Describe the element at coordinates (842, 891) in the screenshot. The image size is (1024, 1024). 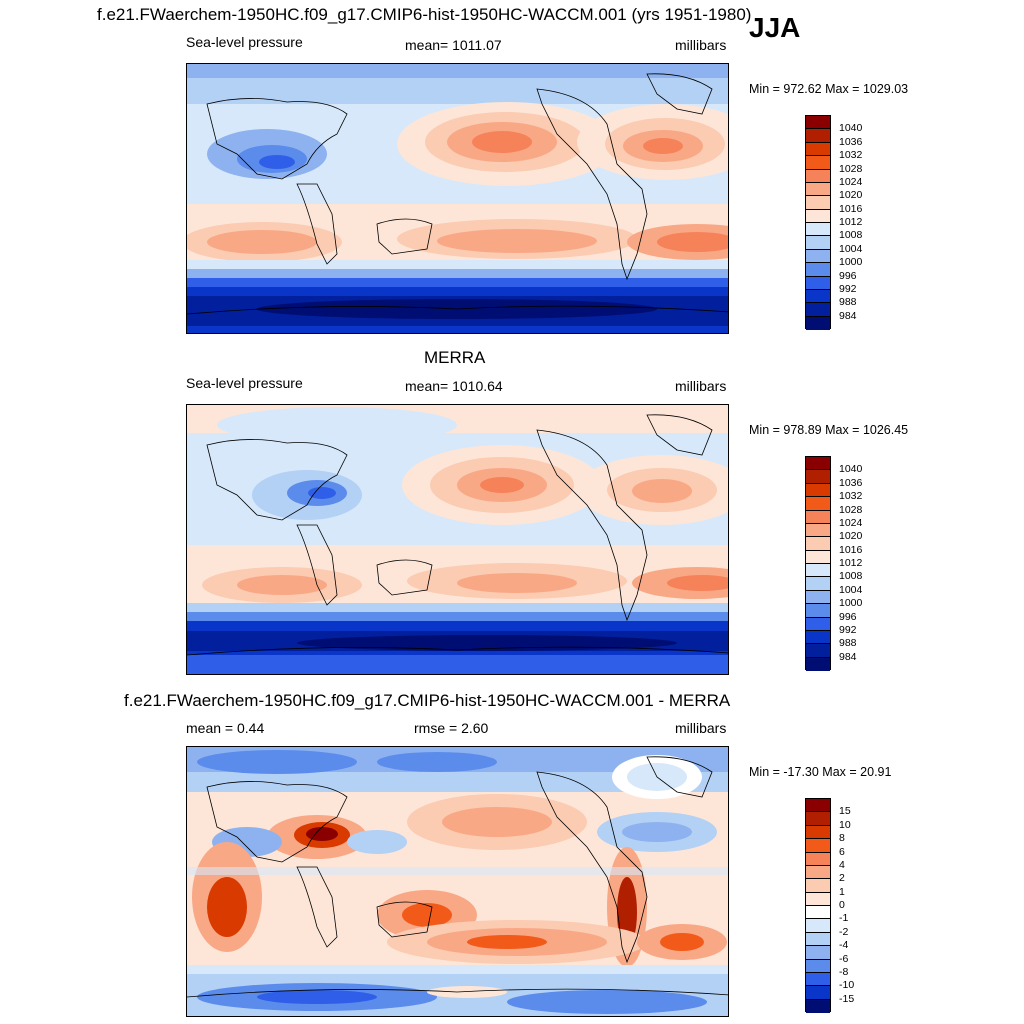
I see `panel3-colorbar-tick-label: 1` at that location.